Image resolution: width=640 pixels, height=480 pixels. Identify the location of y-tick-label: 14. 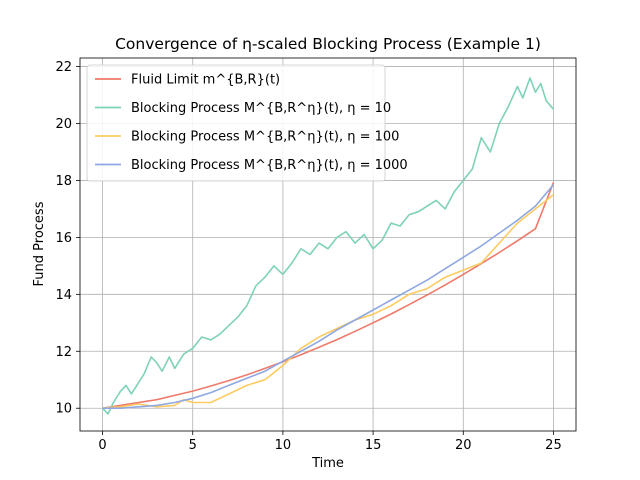
(63, 295).